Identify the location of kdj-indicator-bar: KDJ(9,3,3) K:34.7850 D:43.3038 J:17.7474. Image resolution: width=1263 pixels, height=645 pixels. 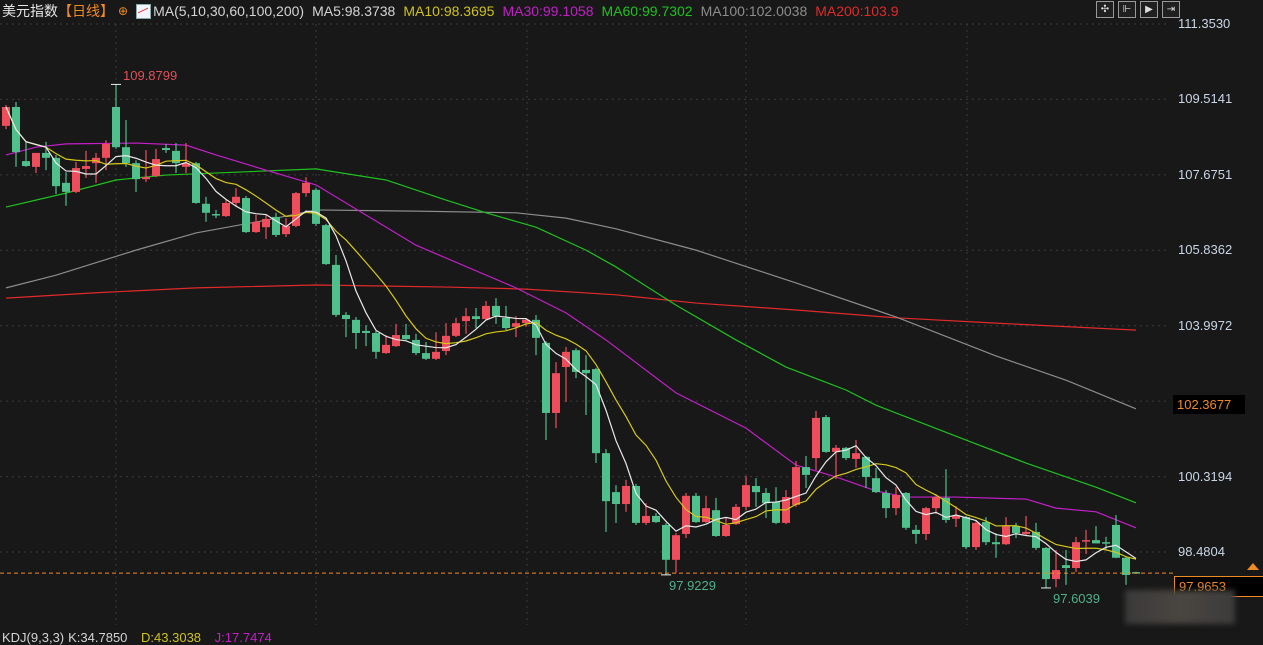
(142, 637).